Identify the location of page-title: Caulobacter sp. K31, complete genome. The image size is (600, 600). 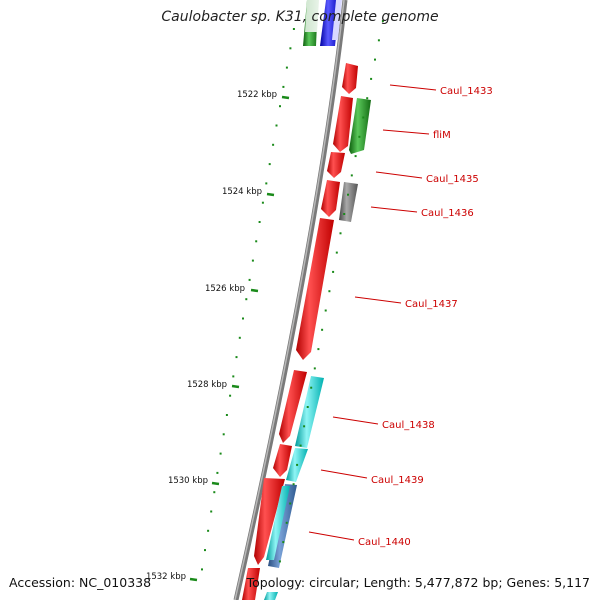
(300, 17).